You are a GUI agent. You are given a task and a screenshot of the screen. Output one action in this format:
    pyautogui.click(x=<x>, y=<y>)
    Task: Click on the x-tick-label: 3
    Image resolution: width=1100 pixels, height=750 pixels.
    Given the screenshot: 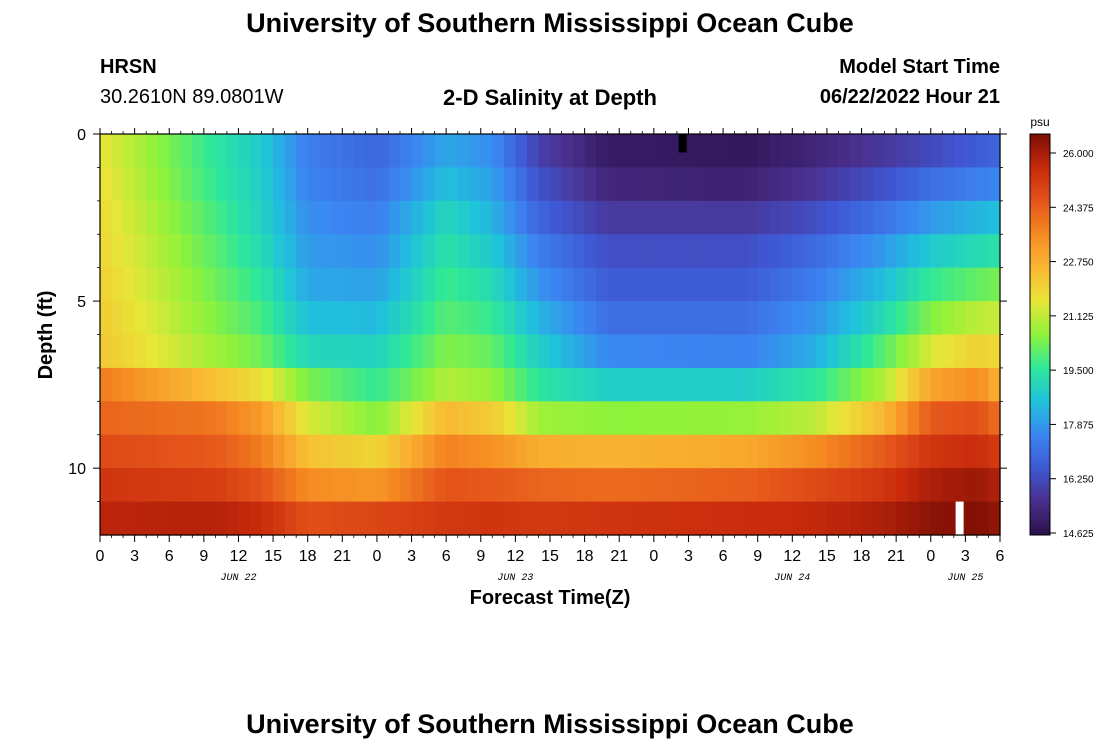 What is the action you would take?
    pyautogui.click(x=965, y=556)
    